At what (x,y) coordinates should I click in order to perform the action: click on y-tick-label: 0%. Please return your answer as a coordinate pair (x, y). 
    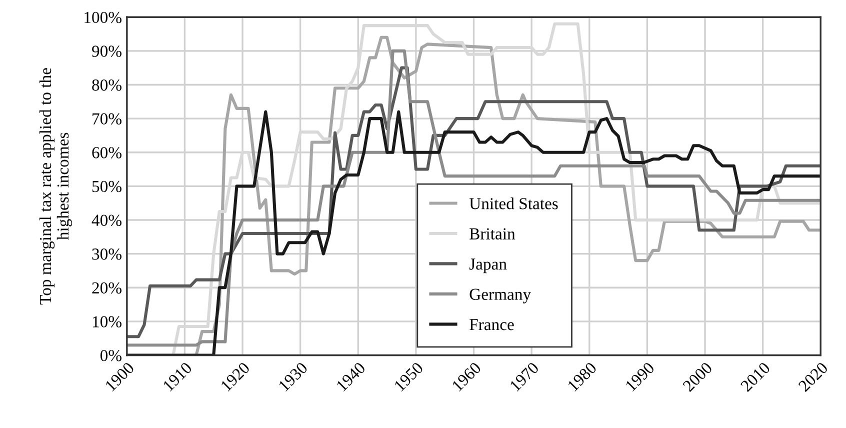
    Looking at the image, I should click on (111, 356).